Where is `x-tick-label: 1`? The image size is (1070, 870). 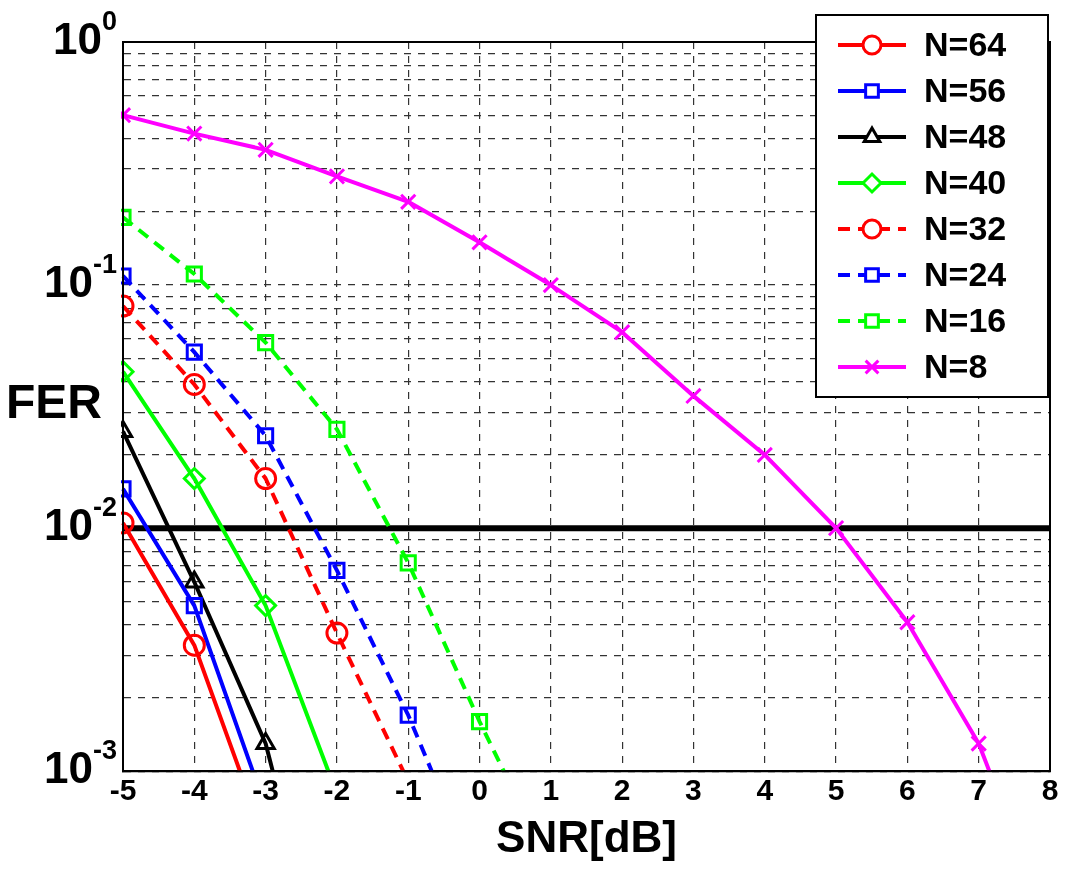 x-tick-label: 1 is located at coordinates (551, 790).